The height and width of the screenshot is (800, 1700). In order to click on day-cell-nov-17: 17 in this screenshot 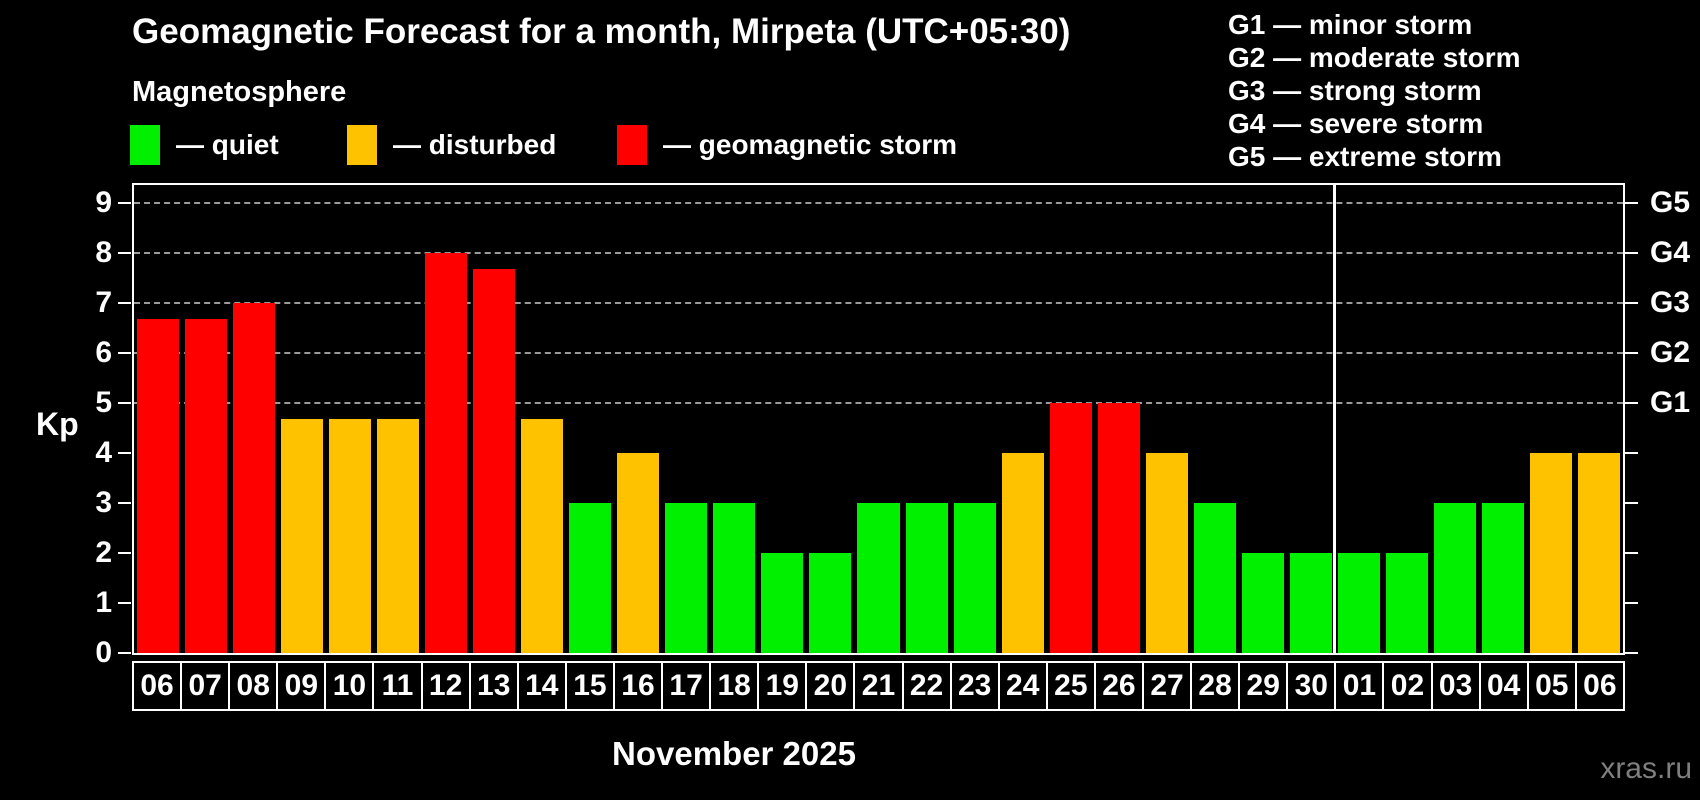, I will do `click(687, 686)`.